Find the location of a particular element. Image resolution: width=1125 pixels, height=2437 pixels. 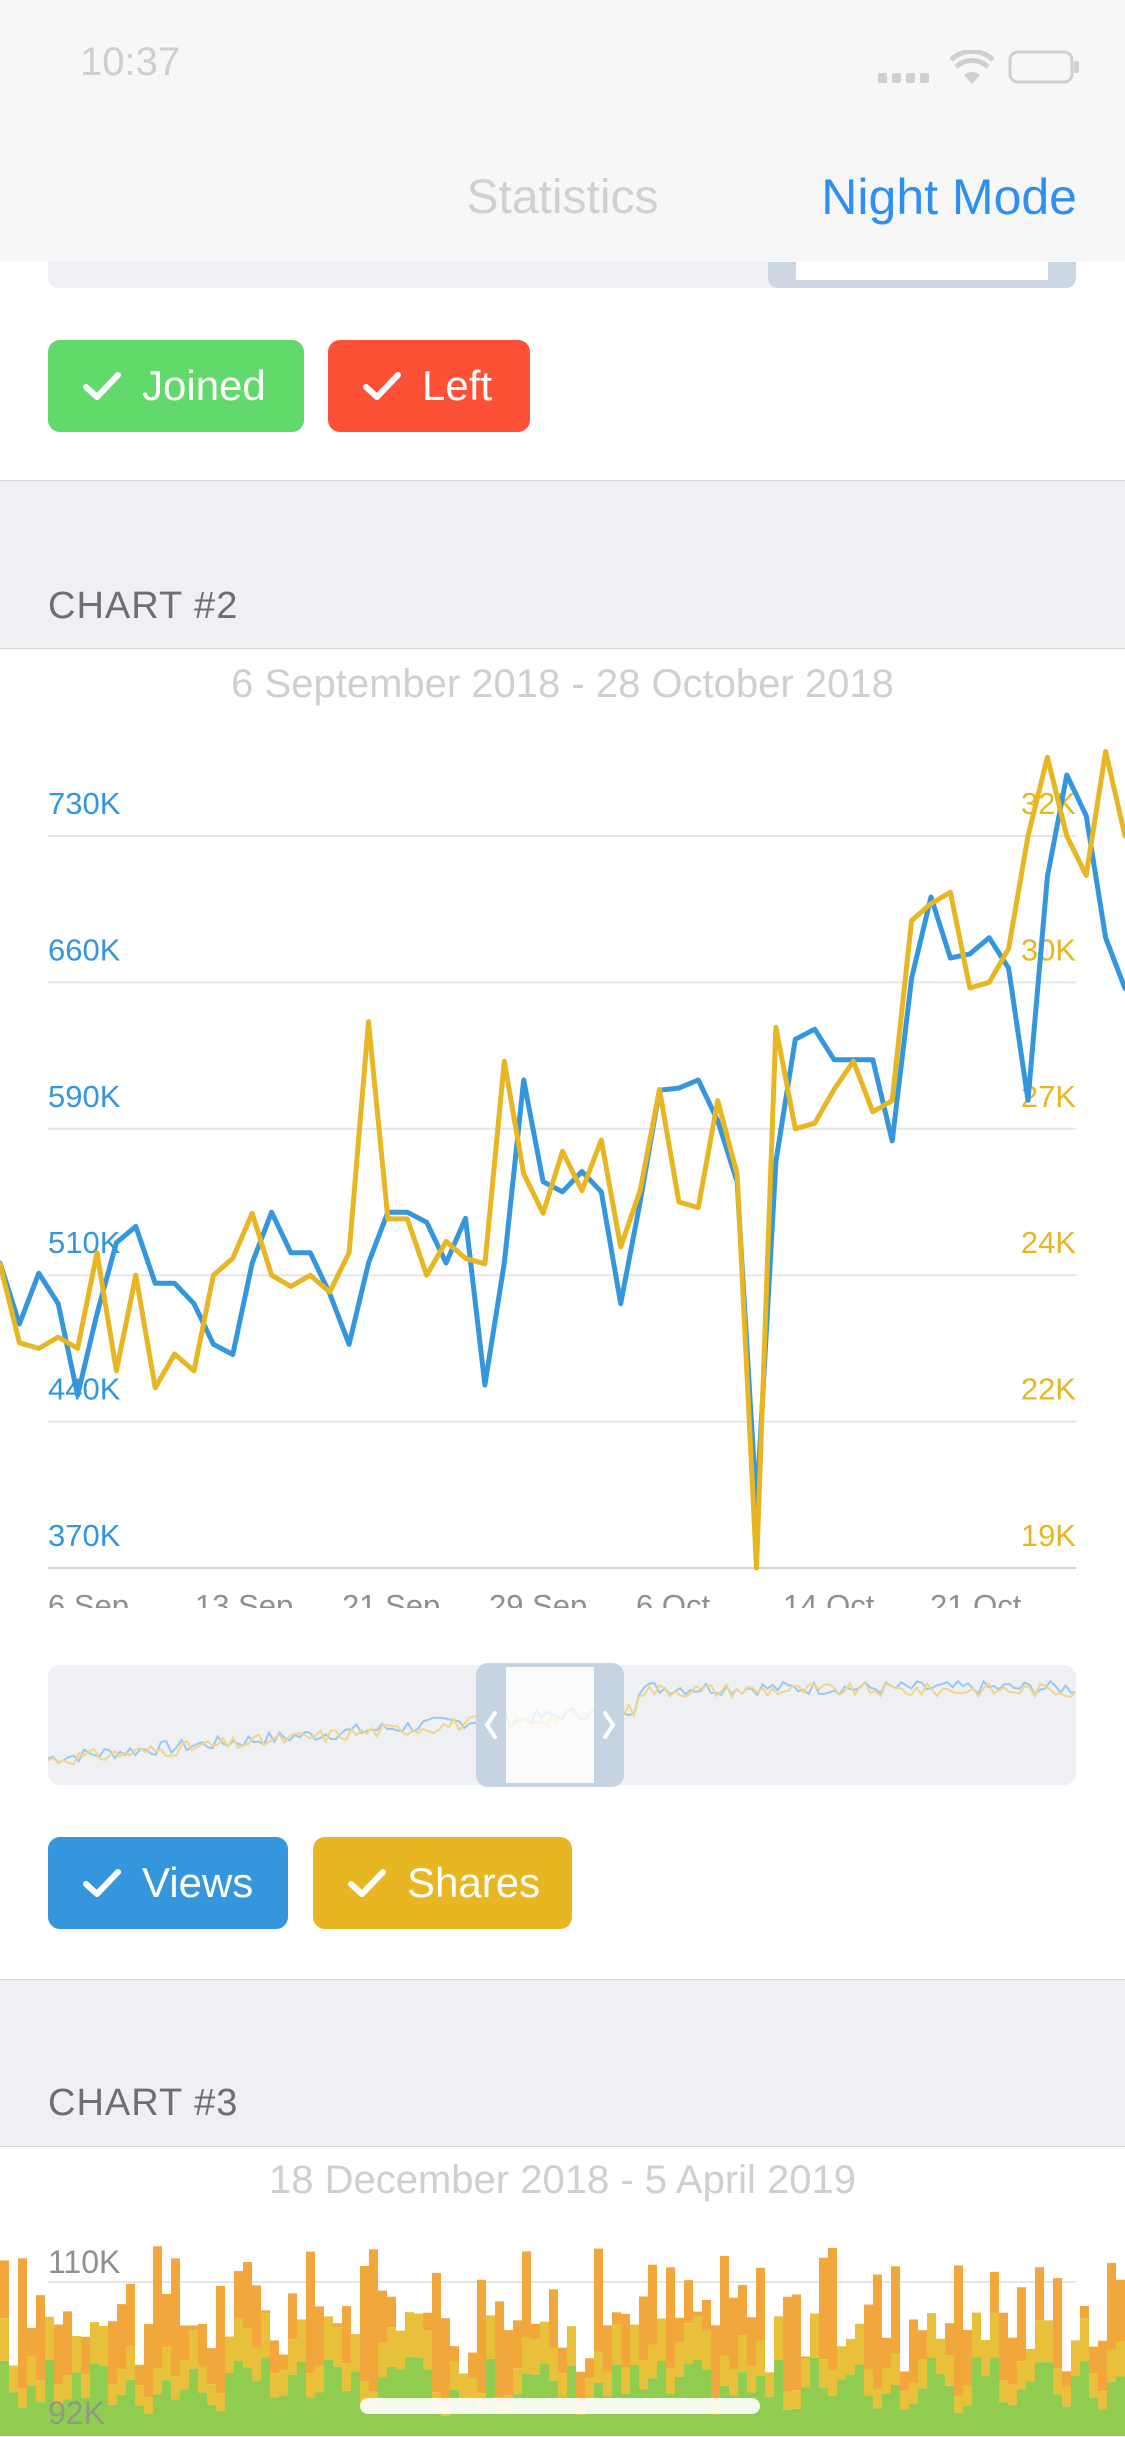

y-left-tick-label: 370K is located at coordinates (84, 1535).